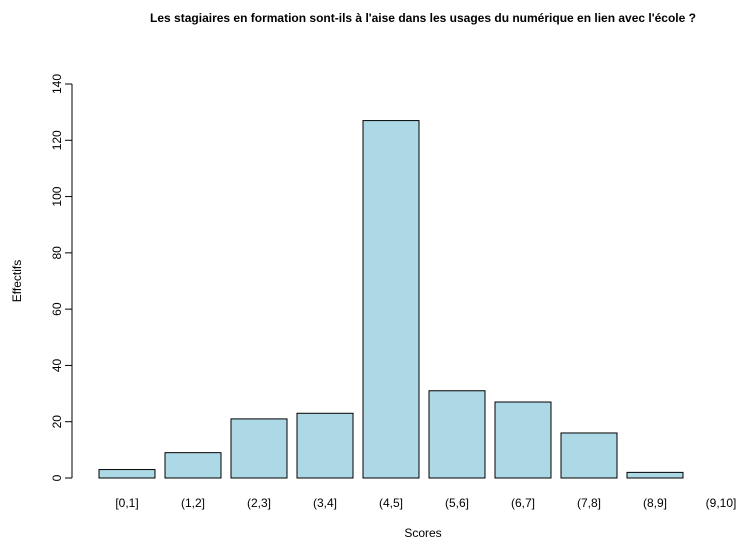 The width and height of the screenshot is (745, 540). What do you see at coordinates (721, 503) in the screenshot?
I see `x-tick-label: (9,10]` at bounding box center [721, 503].